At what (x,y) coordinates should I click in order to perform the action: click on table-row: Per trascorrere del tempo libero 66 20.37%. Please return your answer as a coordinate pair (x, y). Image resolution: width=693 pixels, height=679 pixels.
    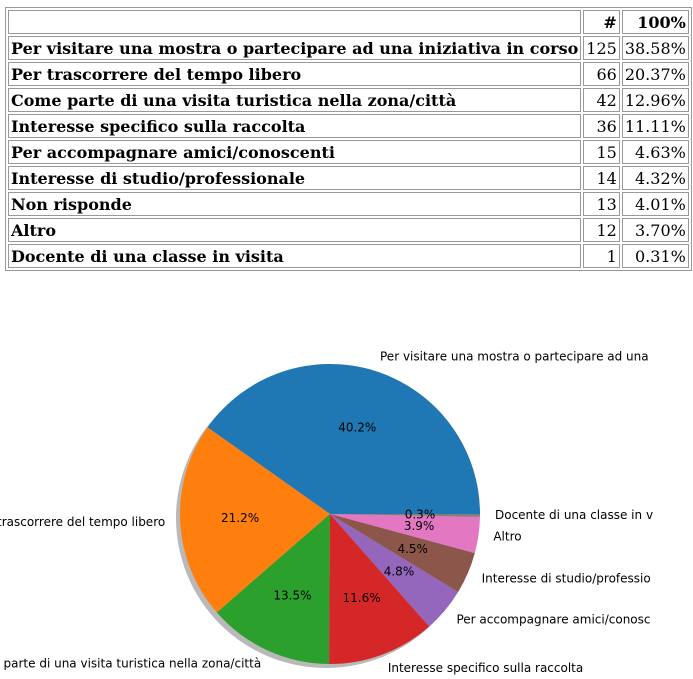
    Looking at the image, I should click on (348, 74).